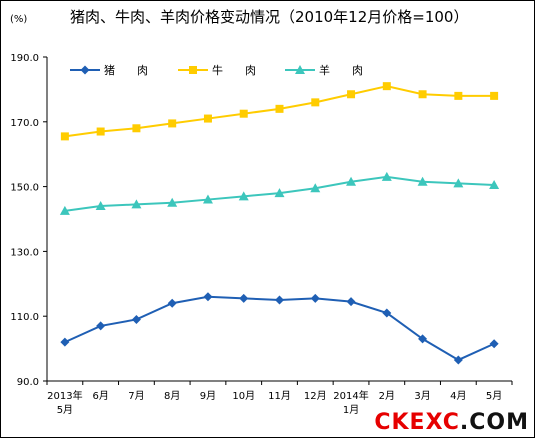 This screenshot has height=438, width=535. What do you see at coordinates (494, 422) in the screenshot?
I see `watermark-part-2: .COM` at bounding box center [494, 422].